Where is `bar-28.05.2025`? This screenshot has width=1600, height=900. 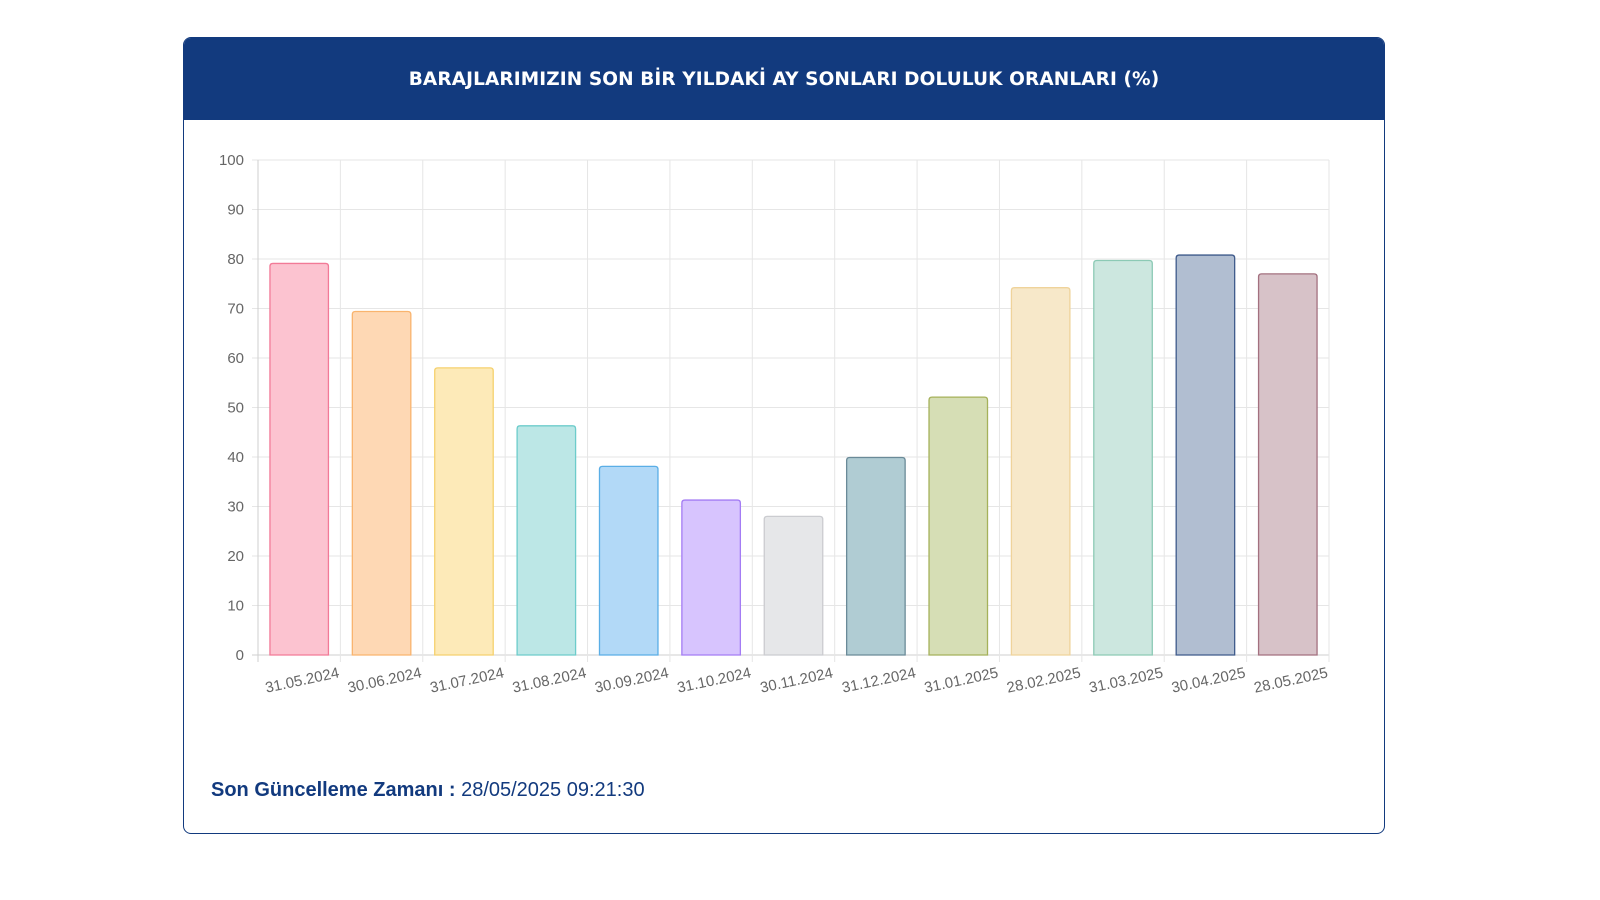 bar-28.05.2025 is located at coordinates (1287, 464).